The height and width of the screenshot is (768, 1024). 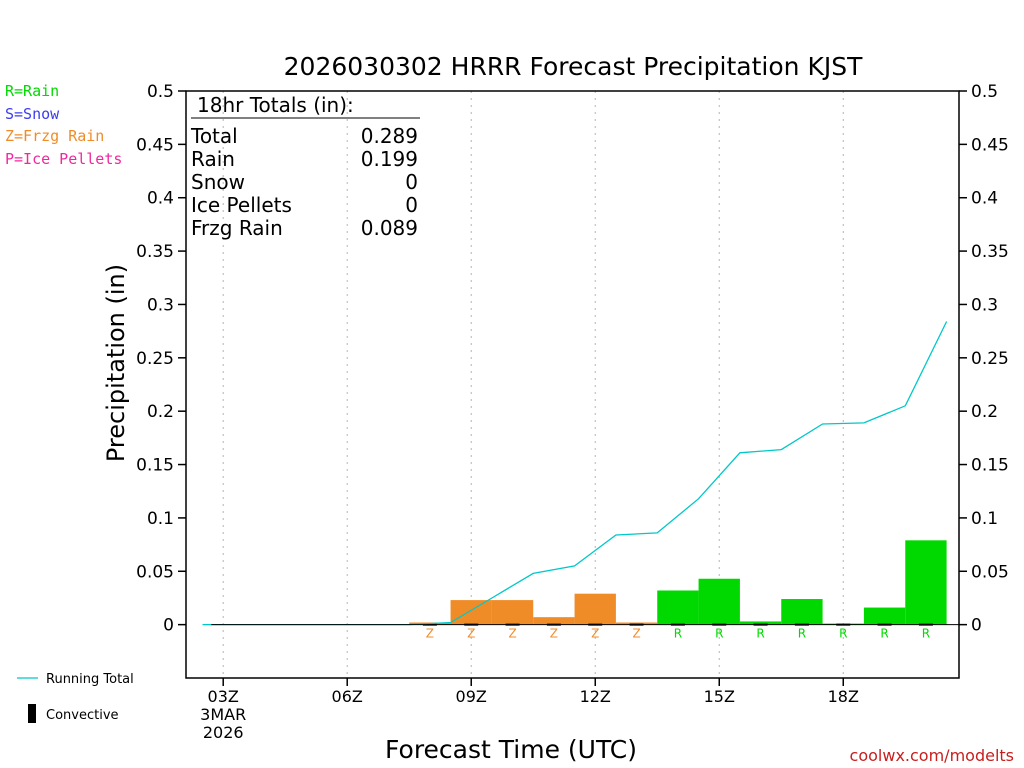 What do you see at coordinates (884, 634) in the screenshot?
I see `ptype-label-19: R` at bounding box center [884, 634].